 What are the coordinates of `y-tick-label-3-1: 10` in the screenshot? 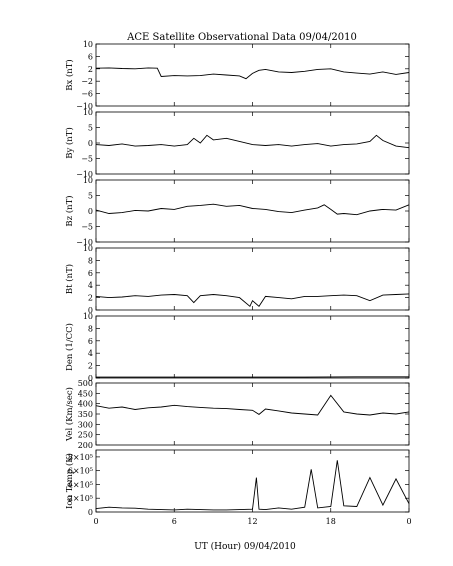 It's located at (88, 180).